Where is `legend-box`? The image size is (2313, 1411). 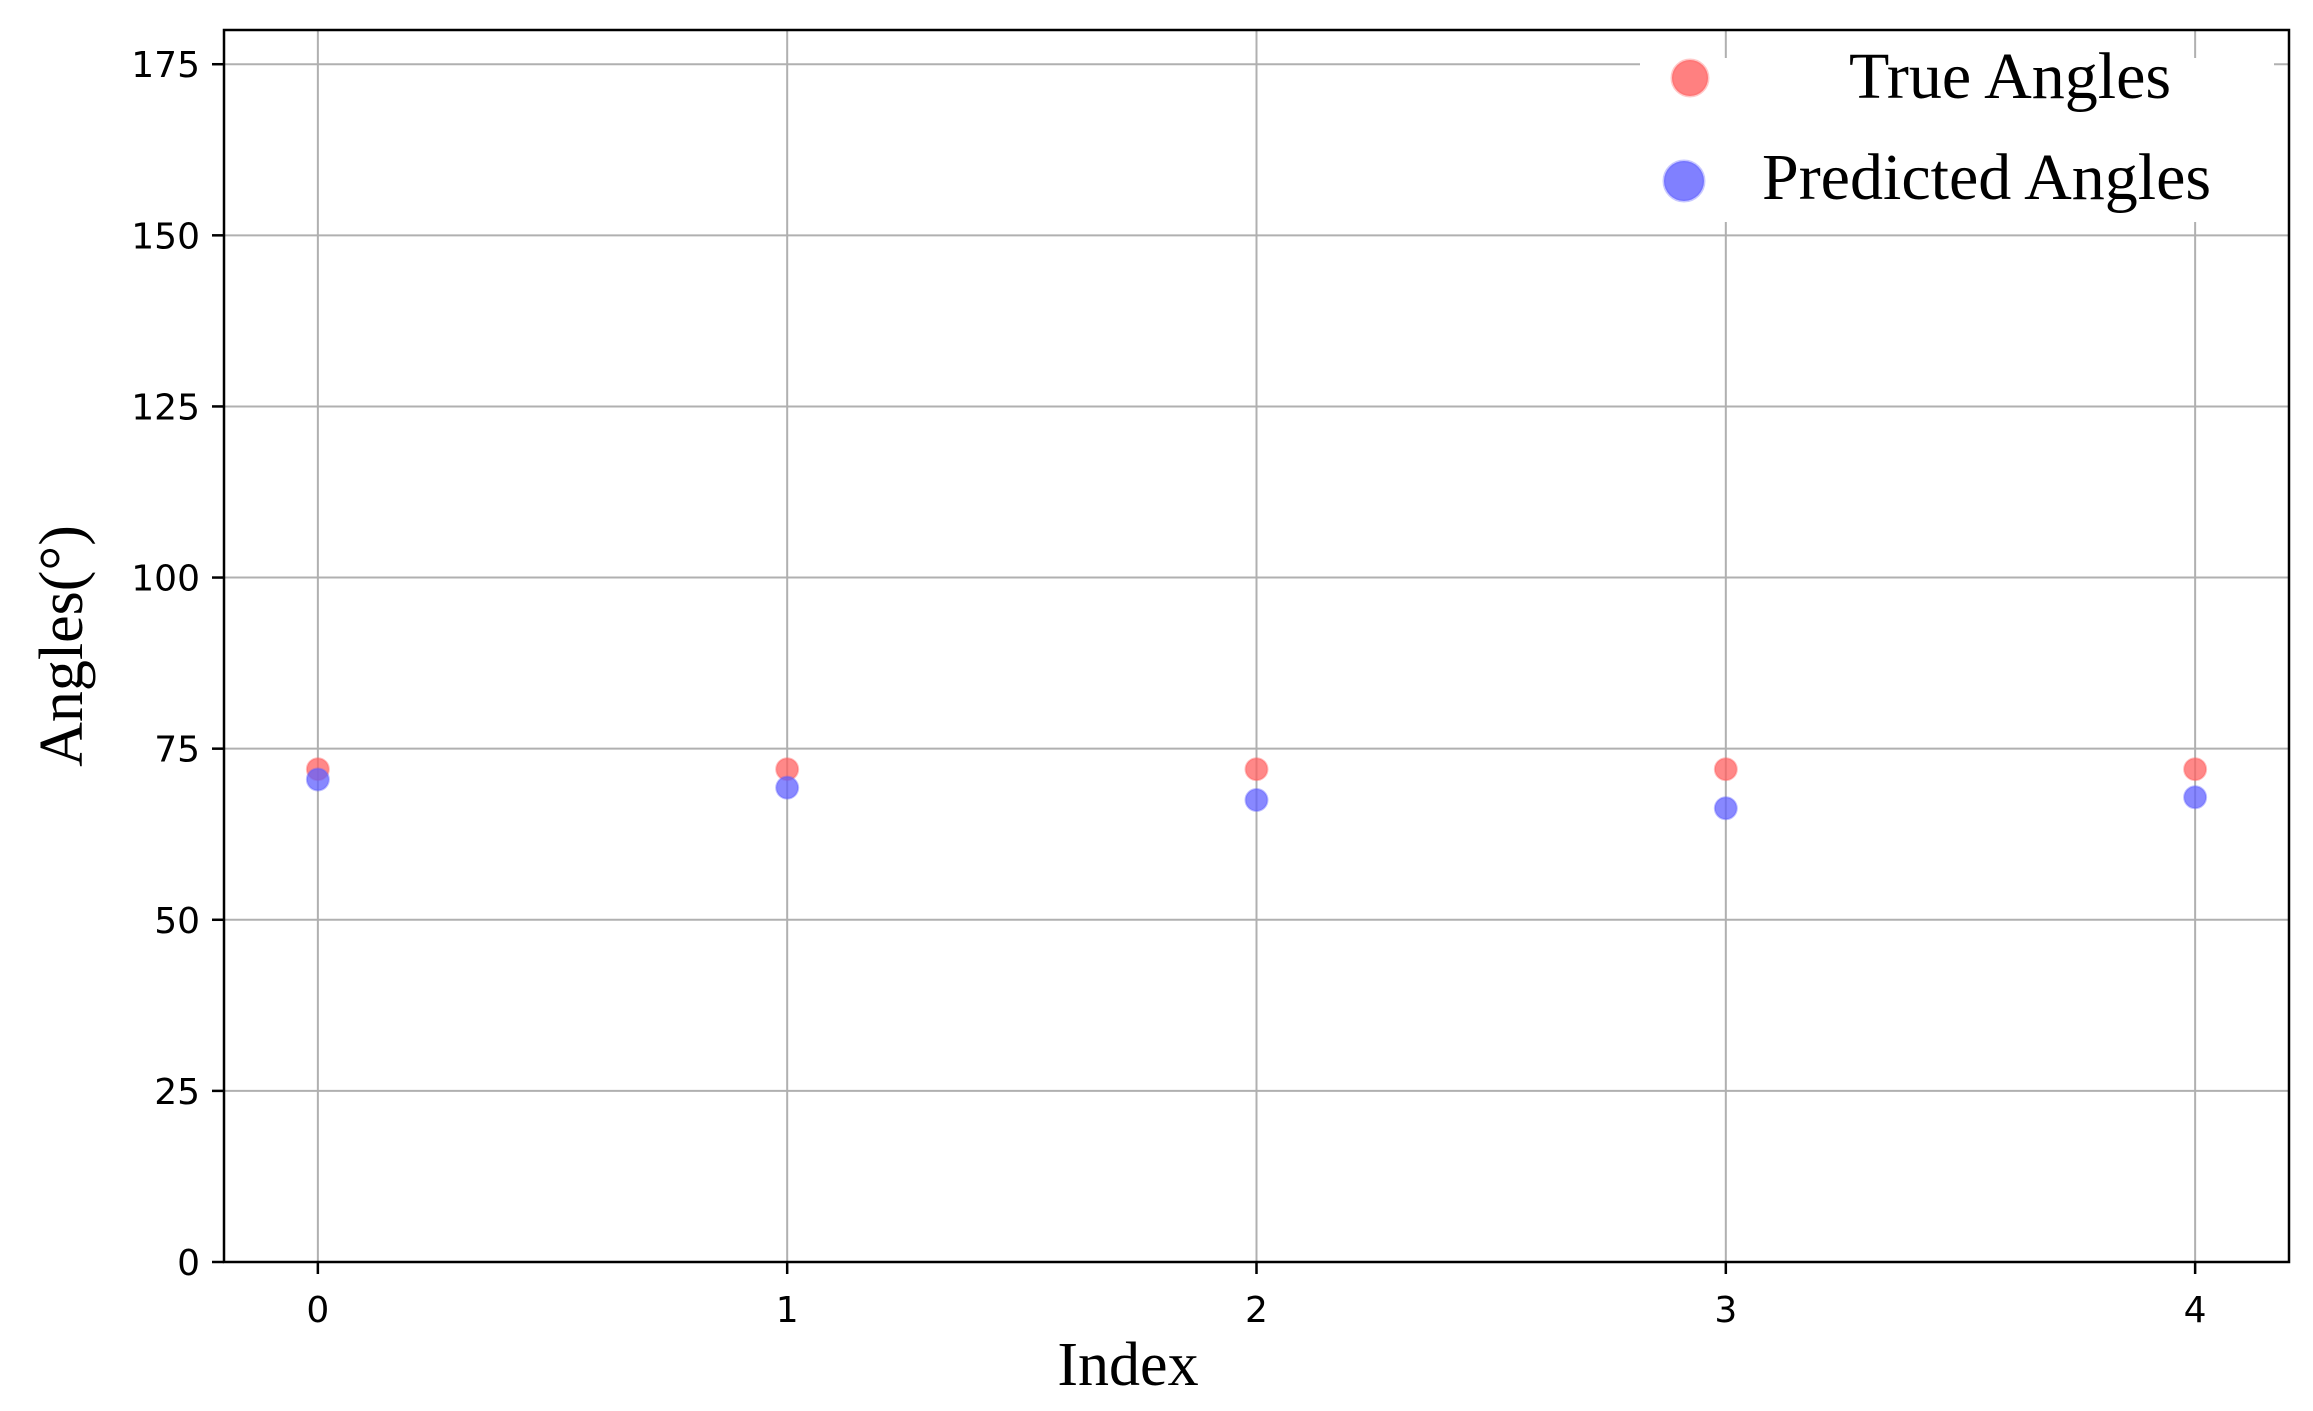 legend-box is located at coordinates (1957, 140).